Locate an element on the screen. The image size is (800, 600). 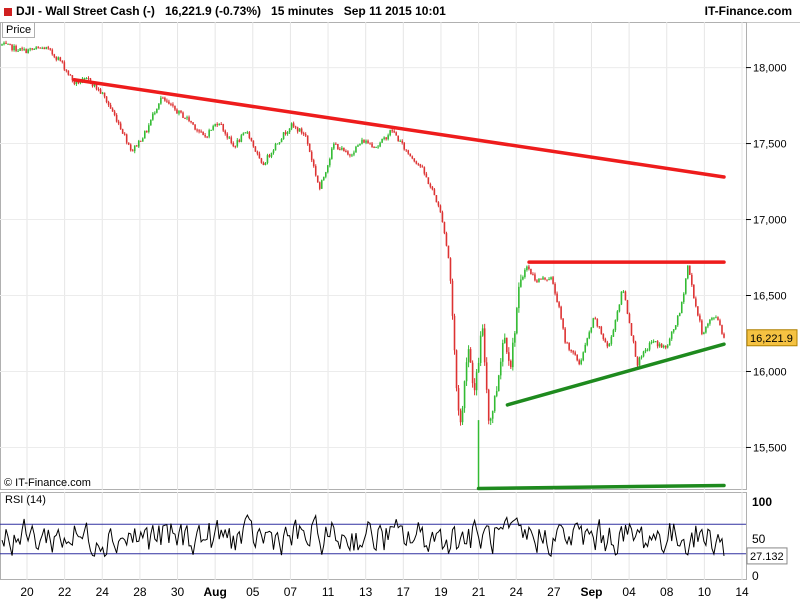
x-tick-label: Aug is located at coordinates (214, 592).